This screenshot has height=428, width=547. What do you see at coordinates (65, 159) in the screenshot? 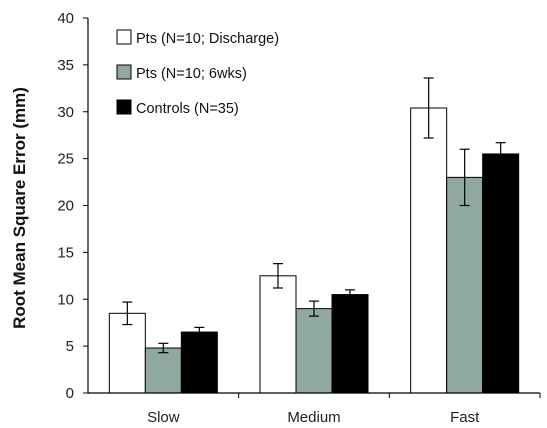
I see `y-tick-label: 25` at bounding box center [65, 159].